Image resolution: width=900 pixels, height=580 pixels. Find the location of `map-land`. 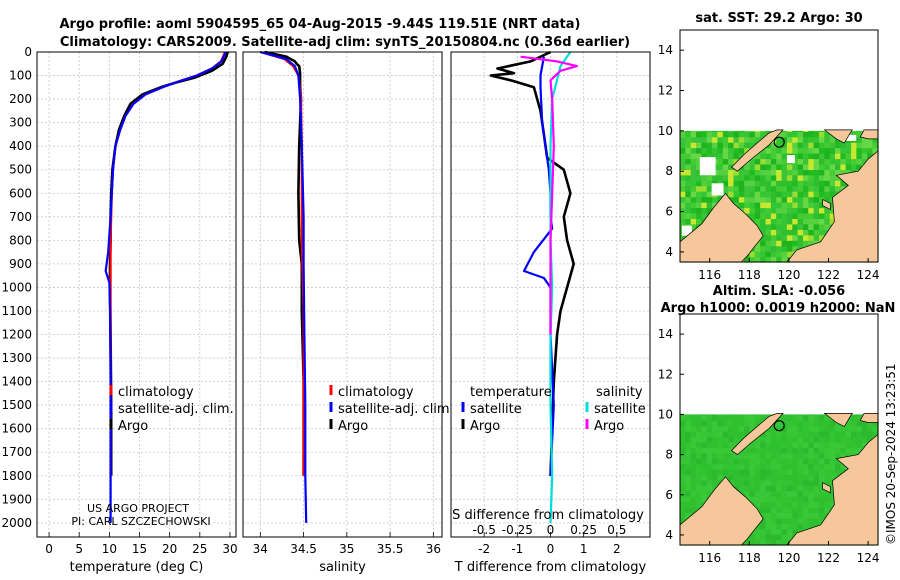

map-land is located at coordinates (826, 488).